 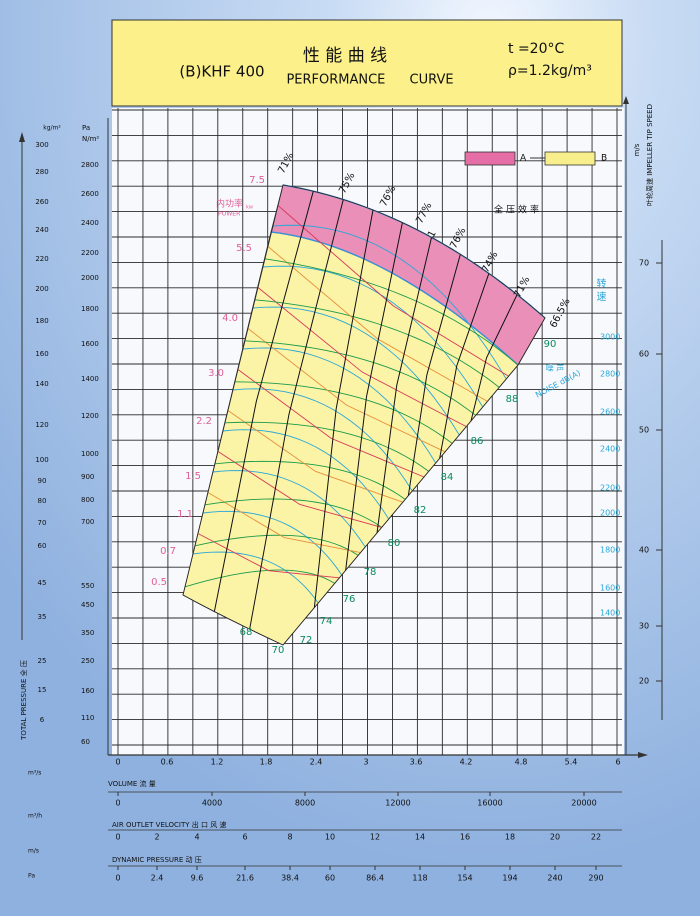 What do you see at coordinates (90, 454) in the screenshot?
I see `pa-tick-label: 1000` at bounding box center [90, 454].